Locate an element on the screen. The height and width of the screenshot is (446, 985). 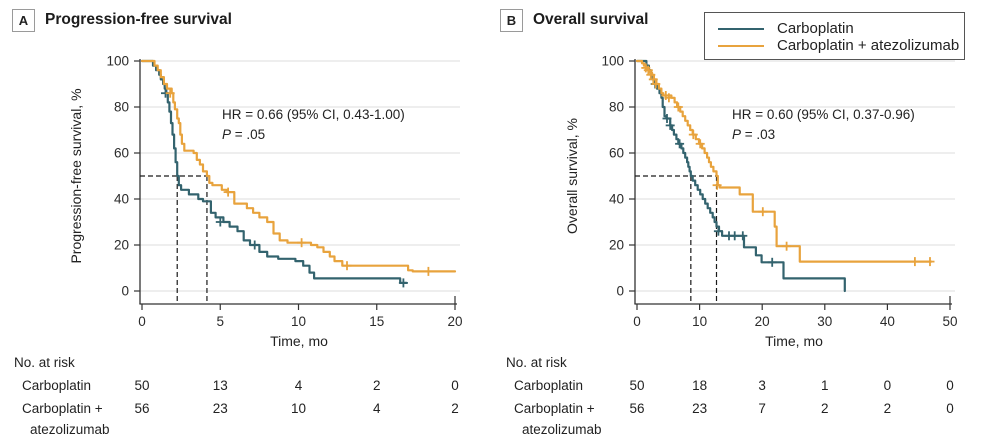
p-value-text: P = .05 is located at coordinates (244, 134).